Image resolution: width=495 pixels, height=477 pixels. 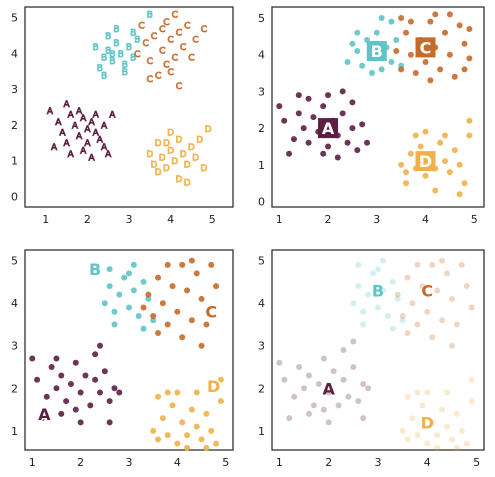 What do you see at coordinates (261, 91) in the screenshot?
I see `y-tick-label: 3` at bounding box center [261, 91].